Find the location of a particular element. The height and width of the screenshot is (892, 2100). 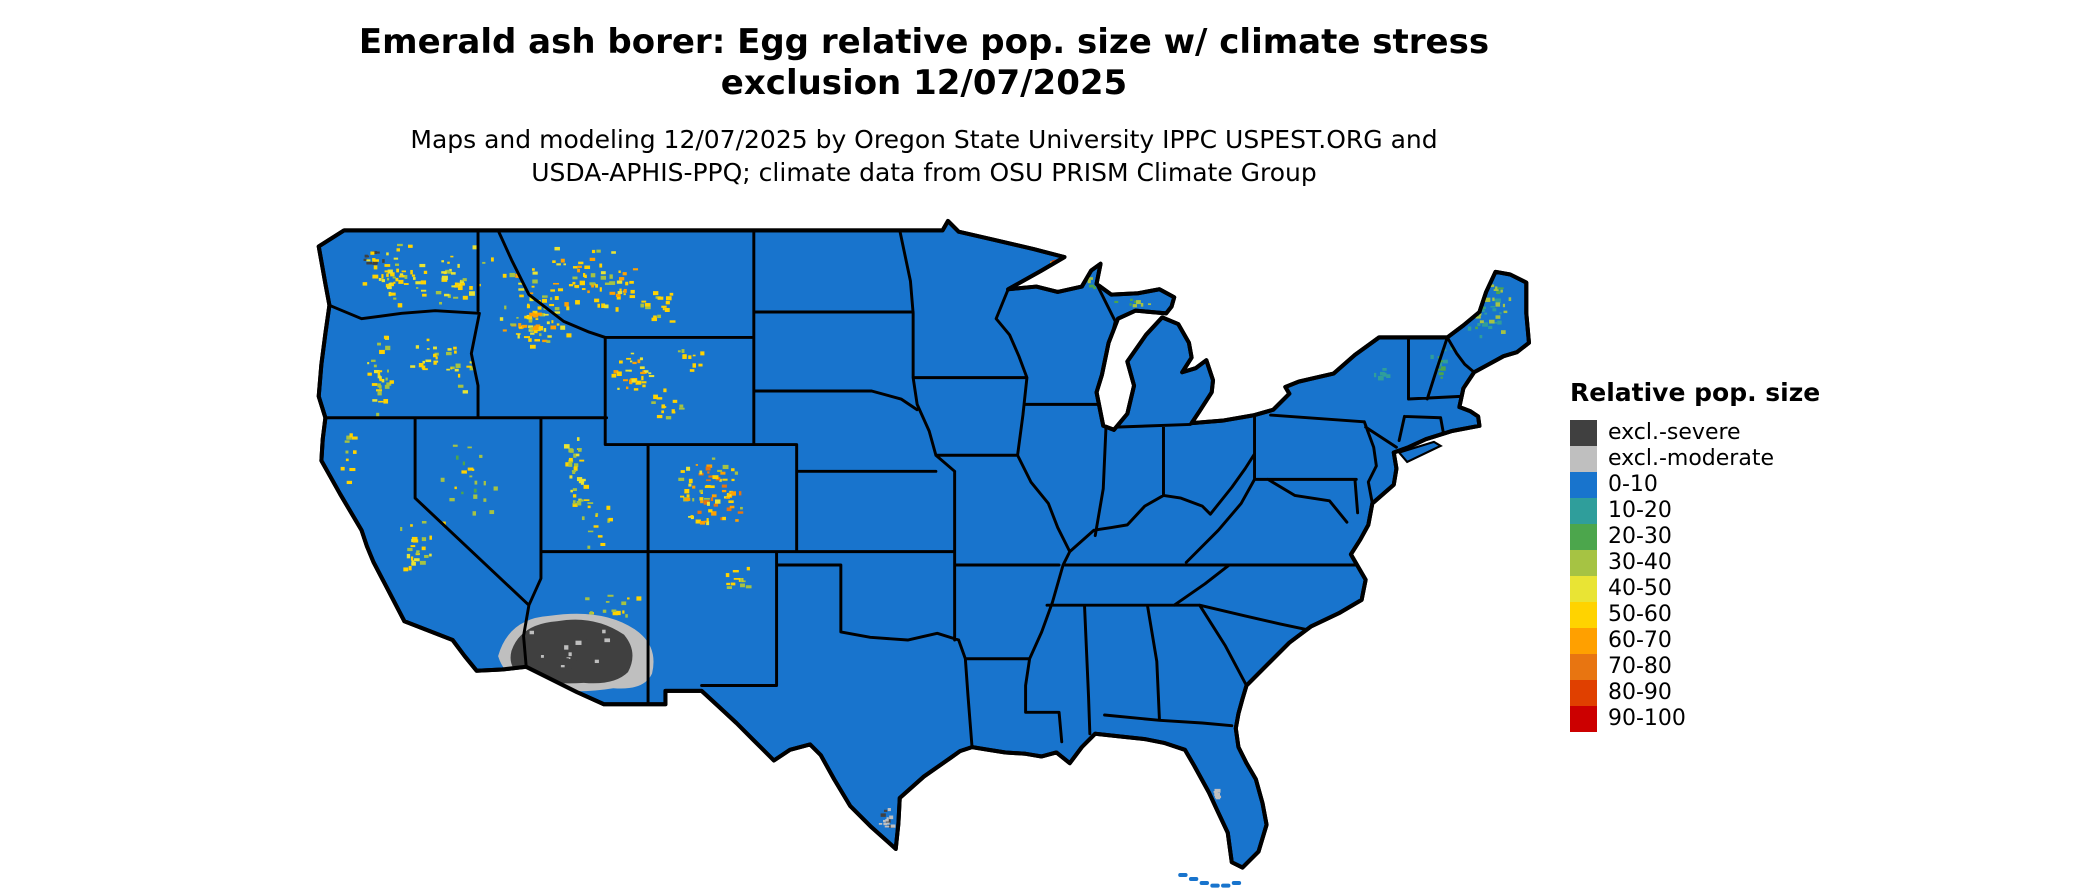

legend-item: 30-40 is located at coordinates (1695, 563).